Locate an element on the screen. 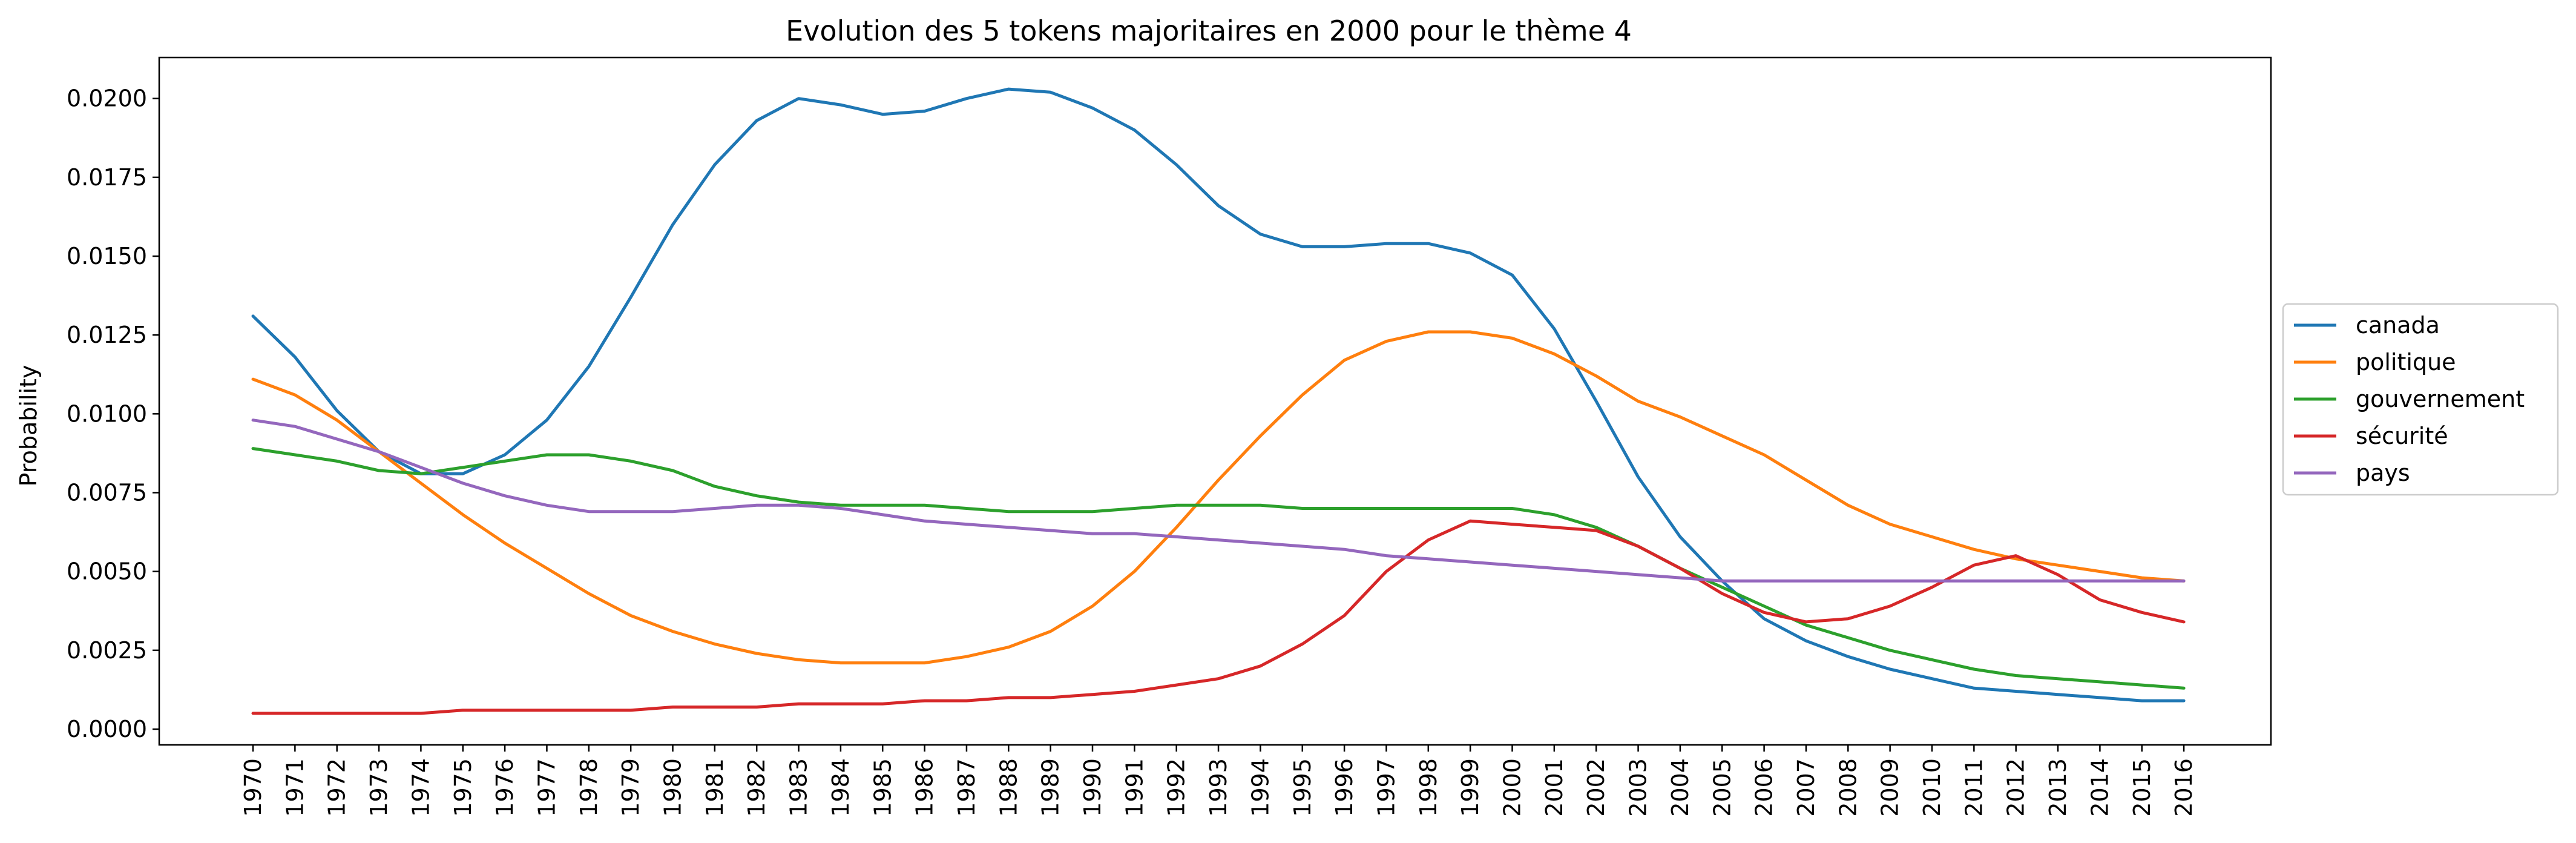  x-tick-label: 1994 is located at coordinates (1260, 787).